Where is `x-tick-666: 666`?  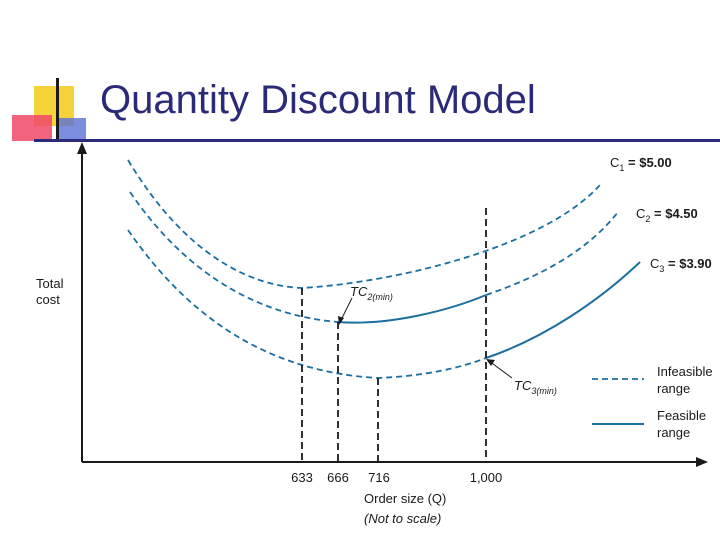 x-tick-666: 666 is located at coordinates (338, 477).